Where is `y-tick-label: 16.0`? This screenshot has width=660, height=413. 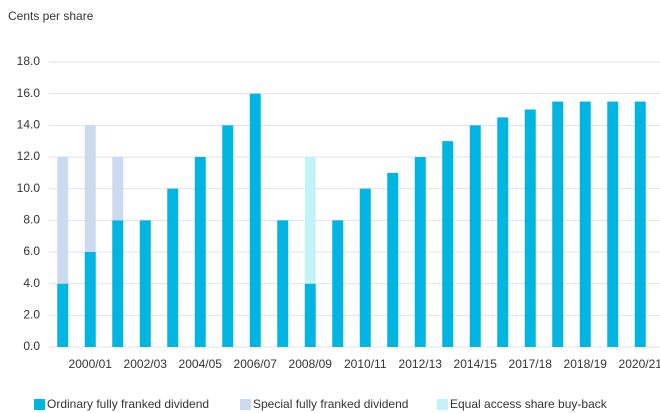
y-tick-label: 16.0 is located at coordinates (29, 93).